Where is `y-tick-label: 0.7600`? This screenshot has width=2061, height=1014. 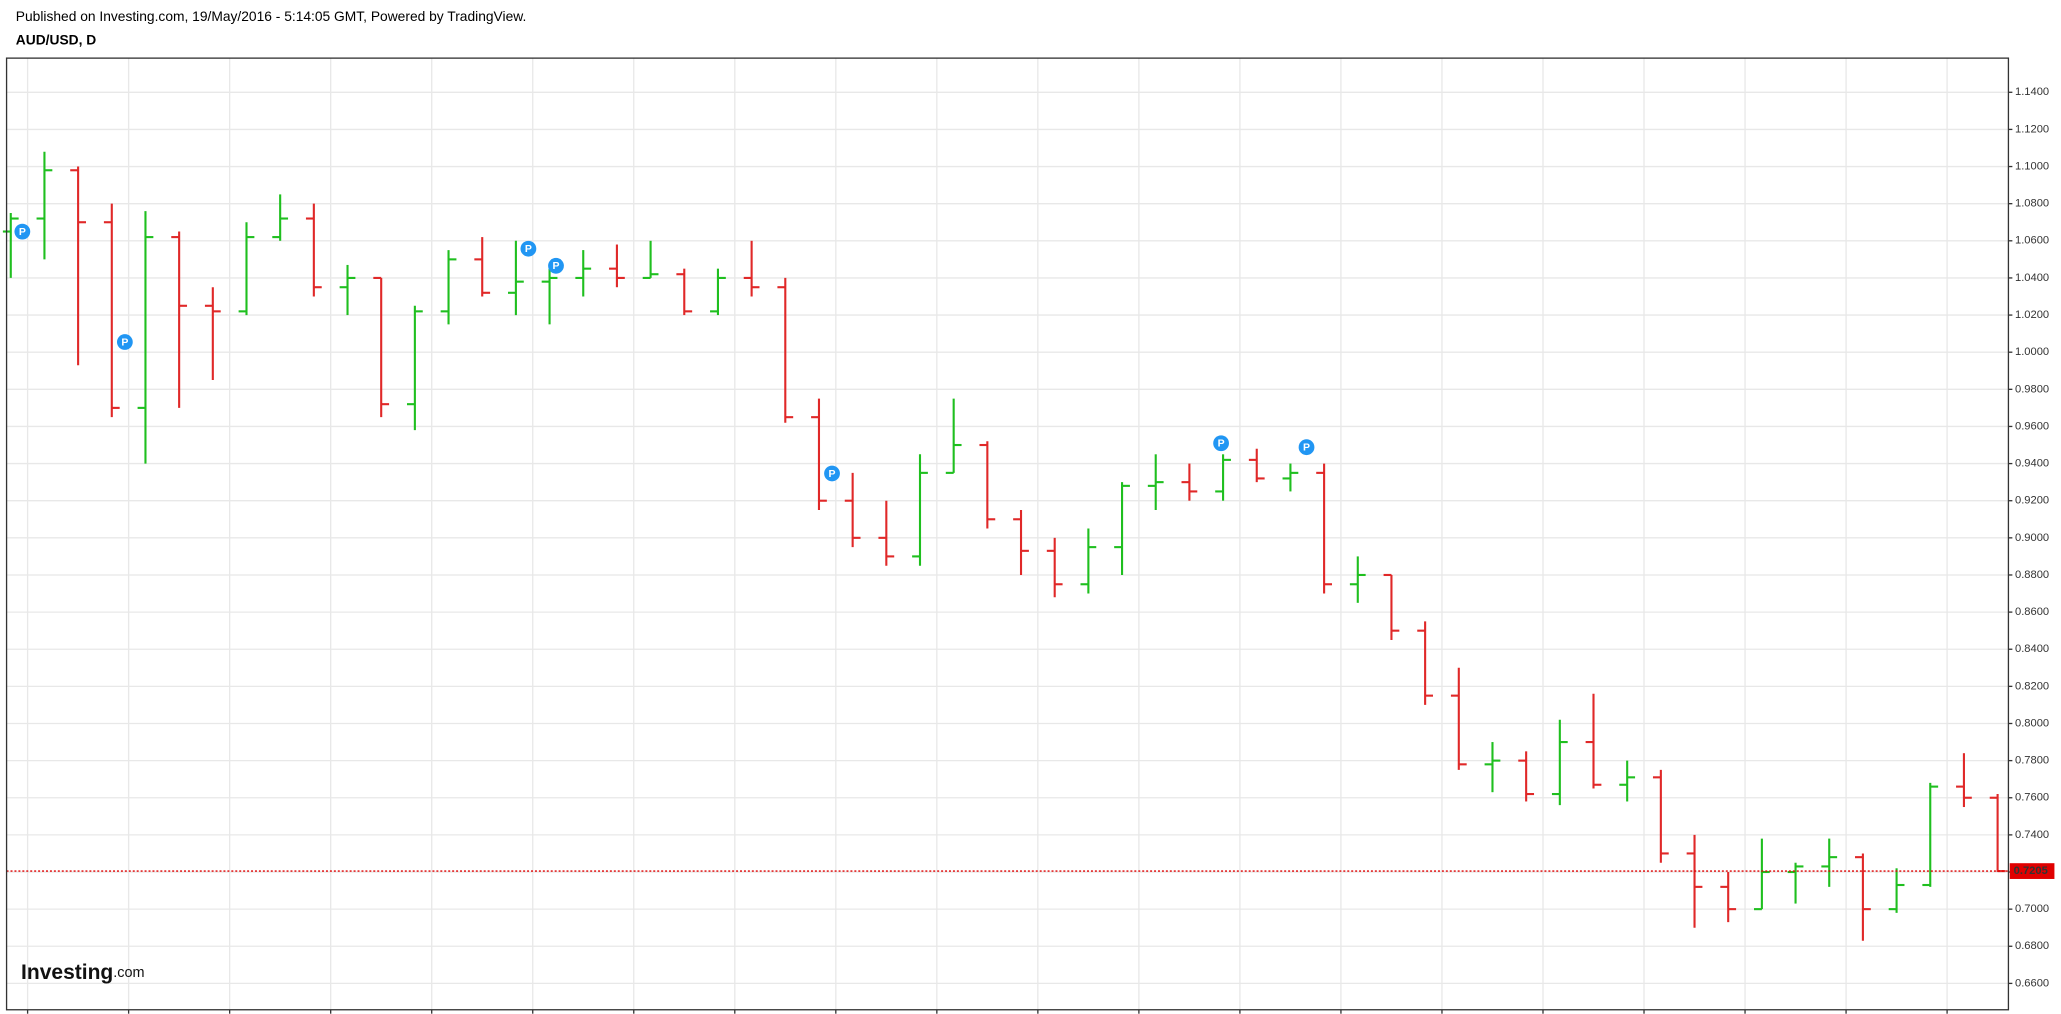
y-tick-label: 0.7600 is located at coordinates (2032, 798).